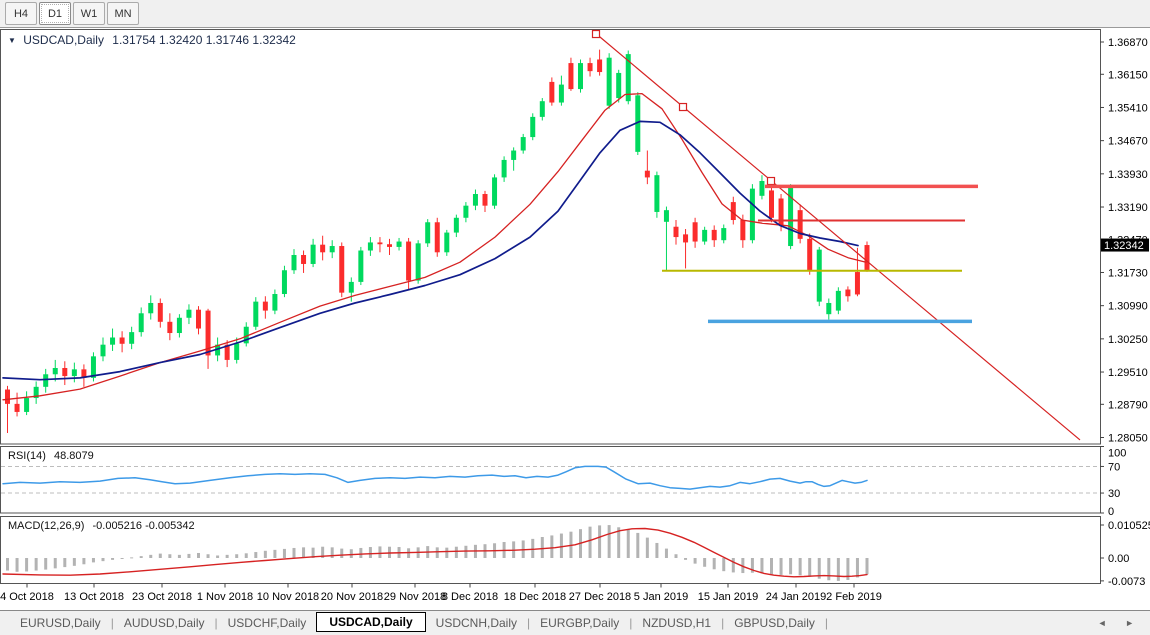 This screenshot has width=1150, height=635. Describe the element at coordinates (1128, 439) in the screenshot. I see `svg-text: 1.28050` at that location.